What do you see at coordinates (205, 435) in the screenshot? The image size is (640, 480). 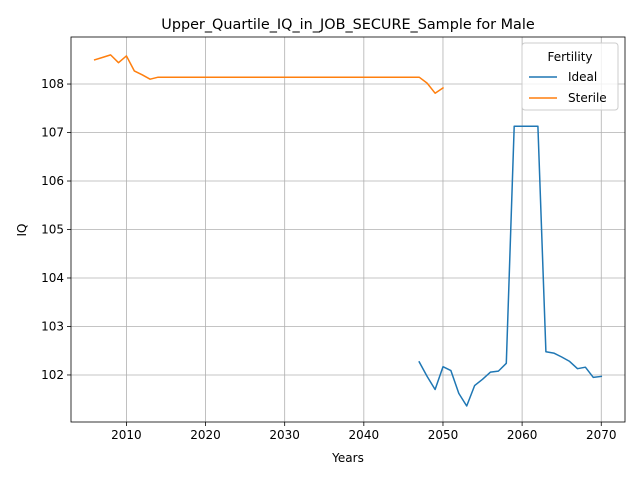 I see `x-tick-label: 2020` at bounding box center [205, 435].